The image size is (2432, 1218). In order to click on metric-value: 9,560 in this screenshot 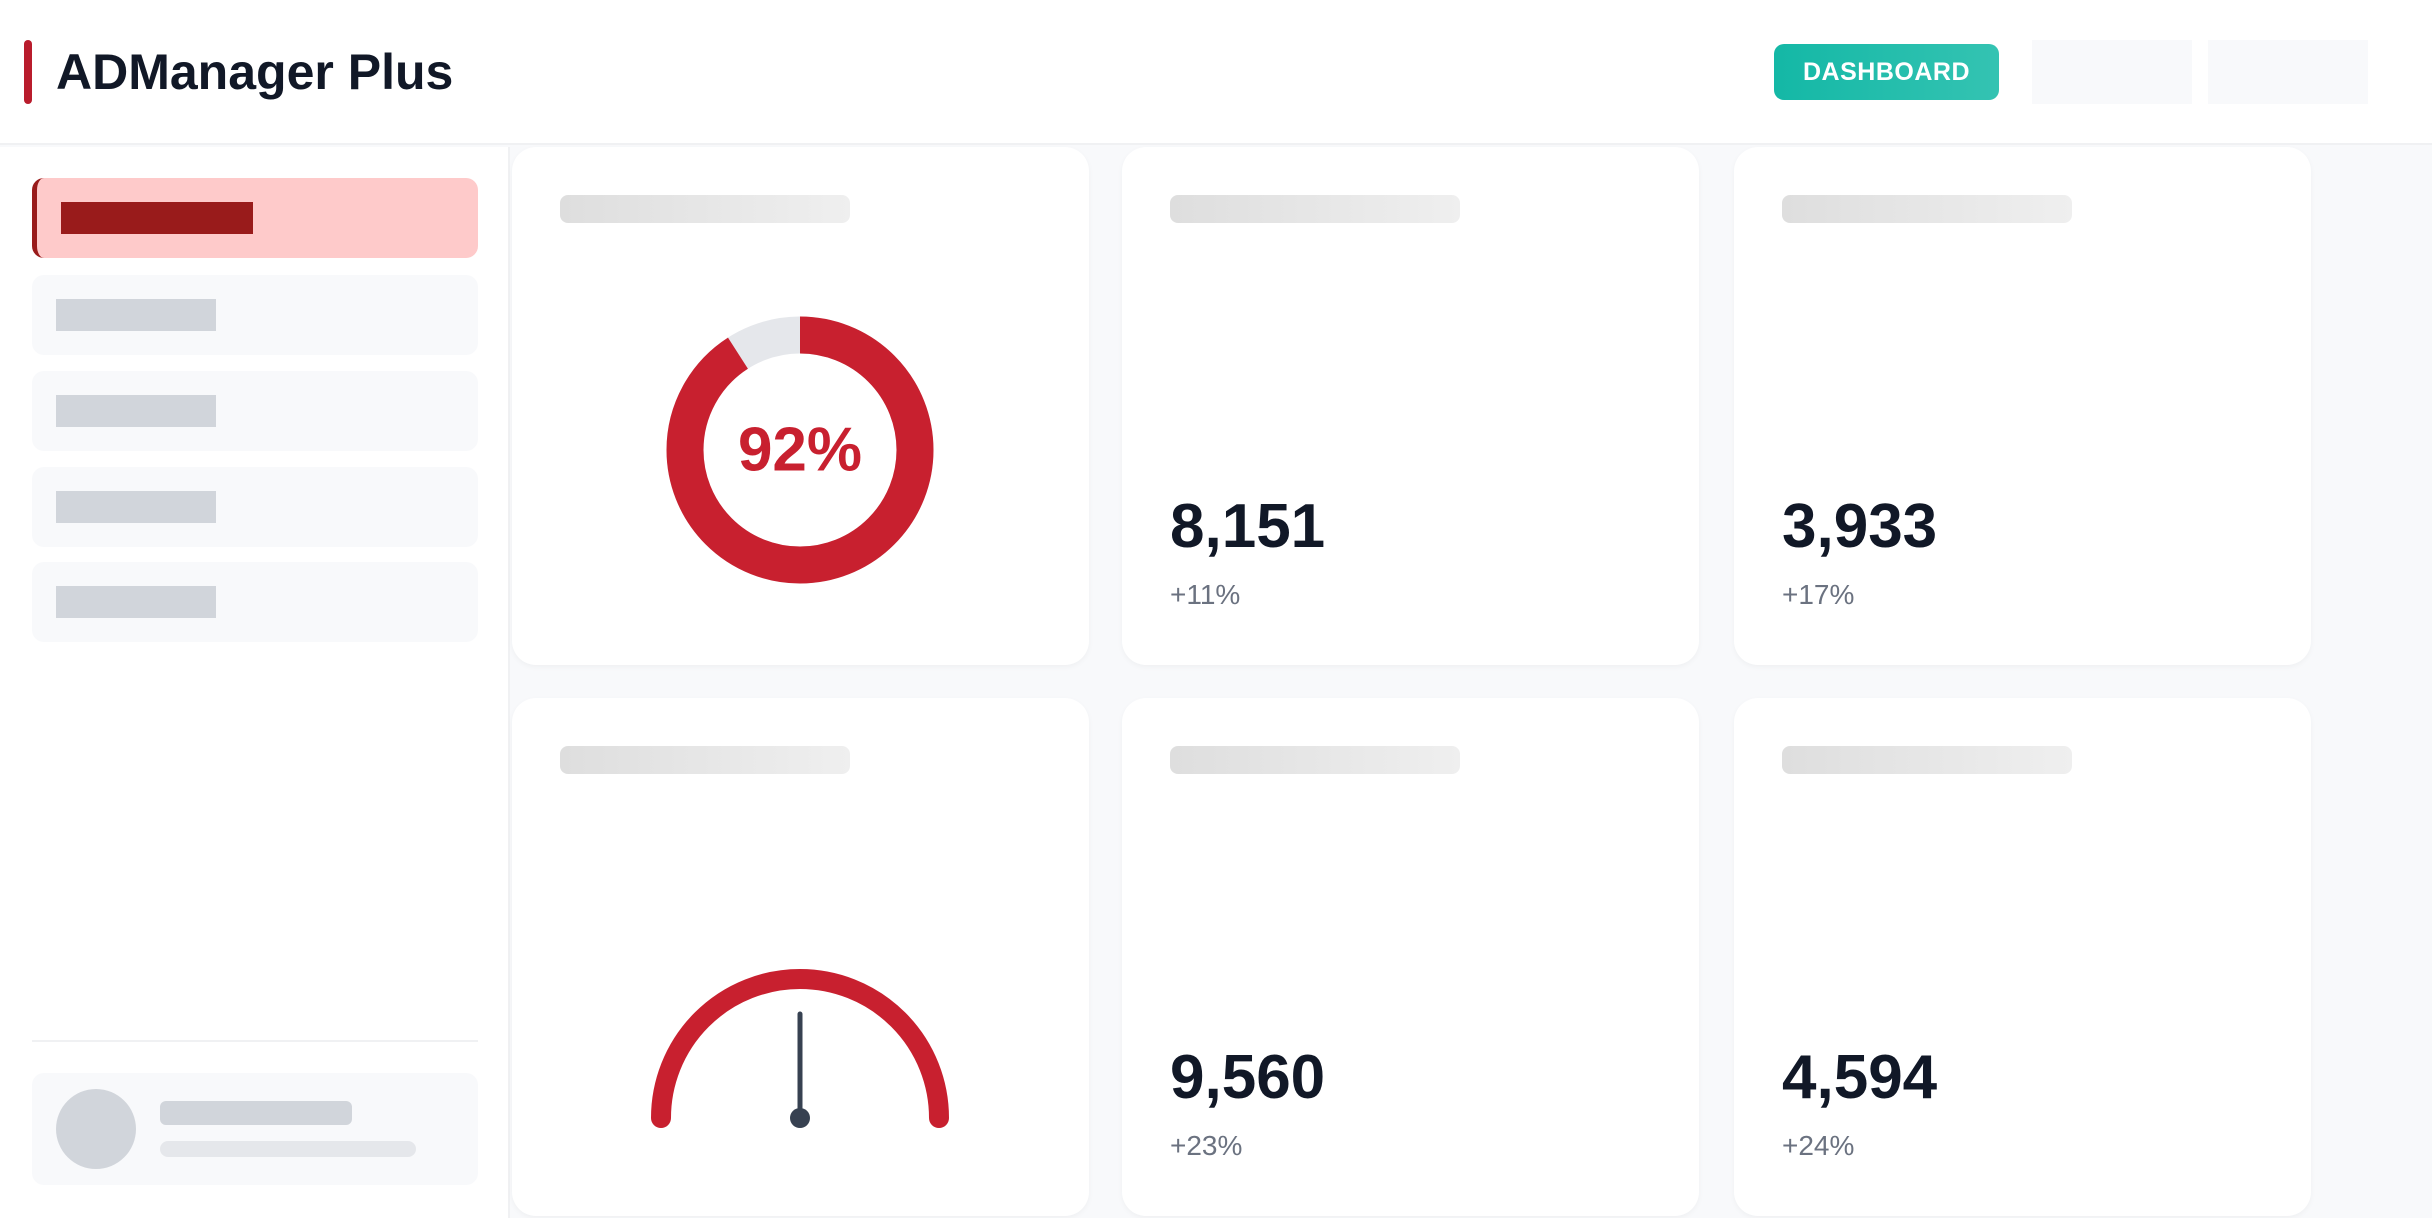, I will do `click(1248, 1077)`.